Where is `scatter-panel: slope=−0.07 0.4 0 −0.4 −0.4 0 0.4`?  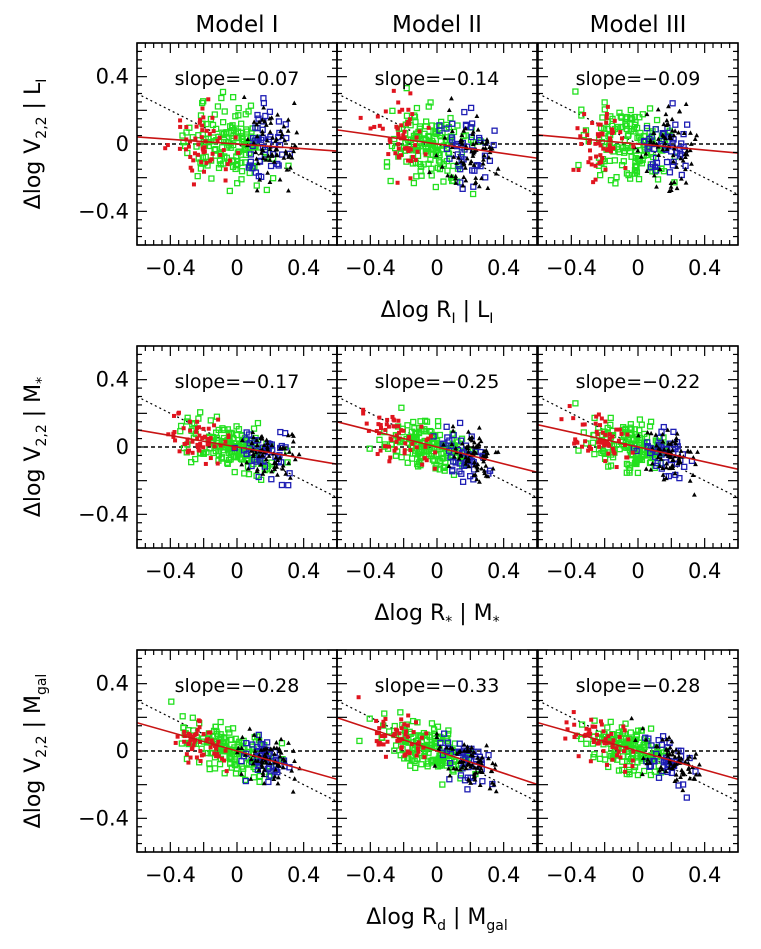
scatter-panel: slope=−0.07 0.4 0 −0.4 −0.4 0 0.4 is located at coordinates (208, 161).